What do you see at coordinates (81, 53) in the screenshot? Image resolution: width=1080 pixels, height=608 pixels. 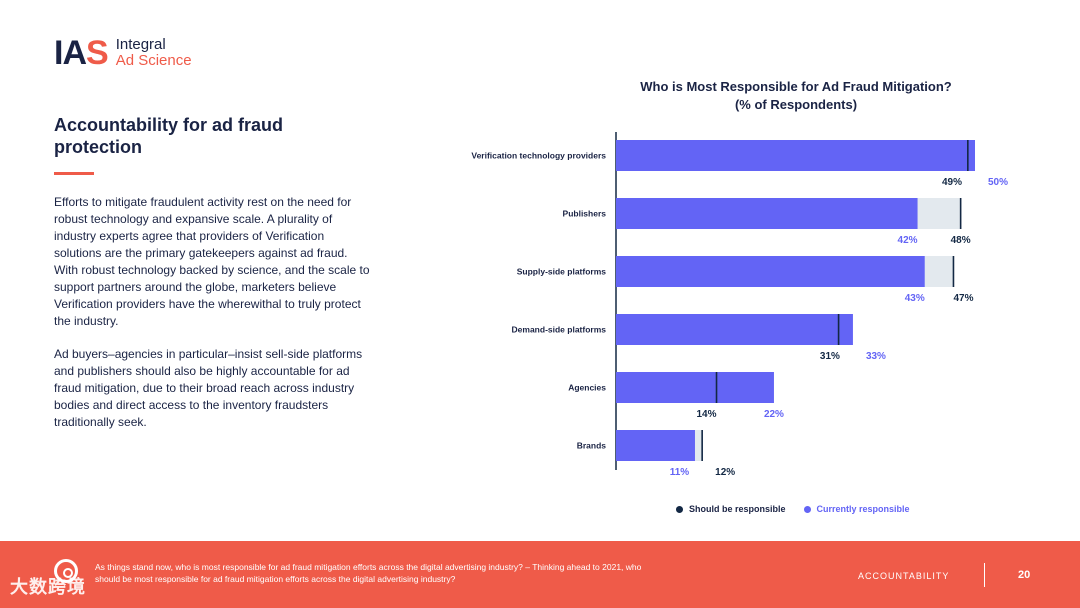 I see `logo-mark: IAS` at bounding box center [81, 53].